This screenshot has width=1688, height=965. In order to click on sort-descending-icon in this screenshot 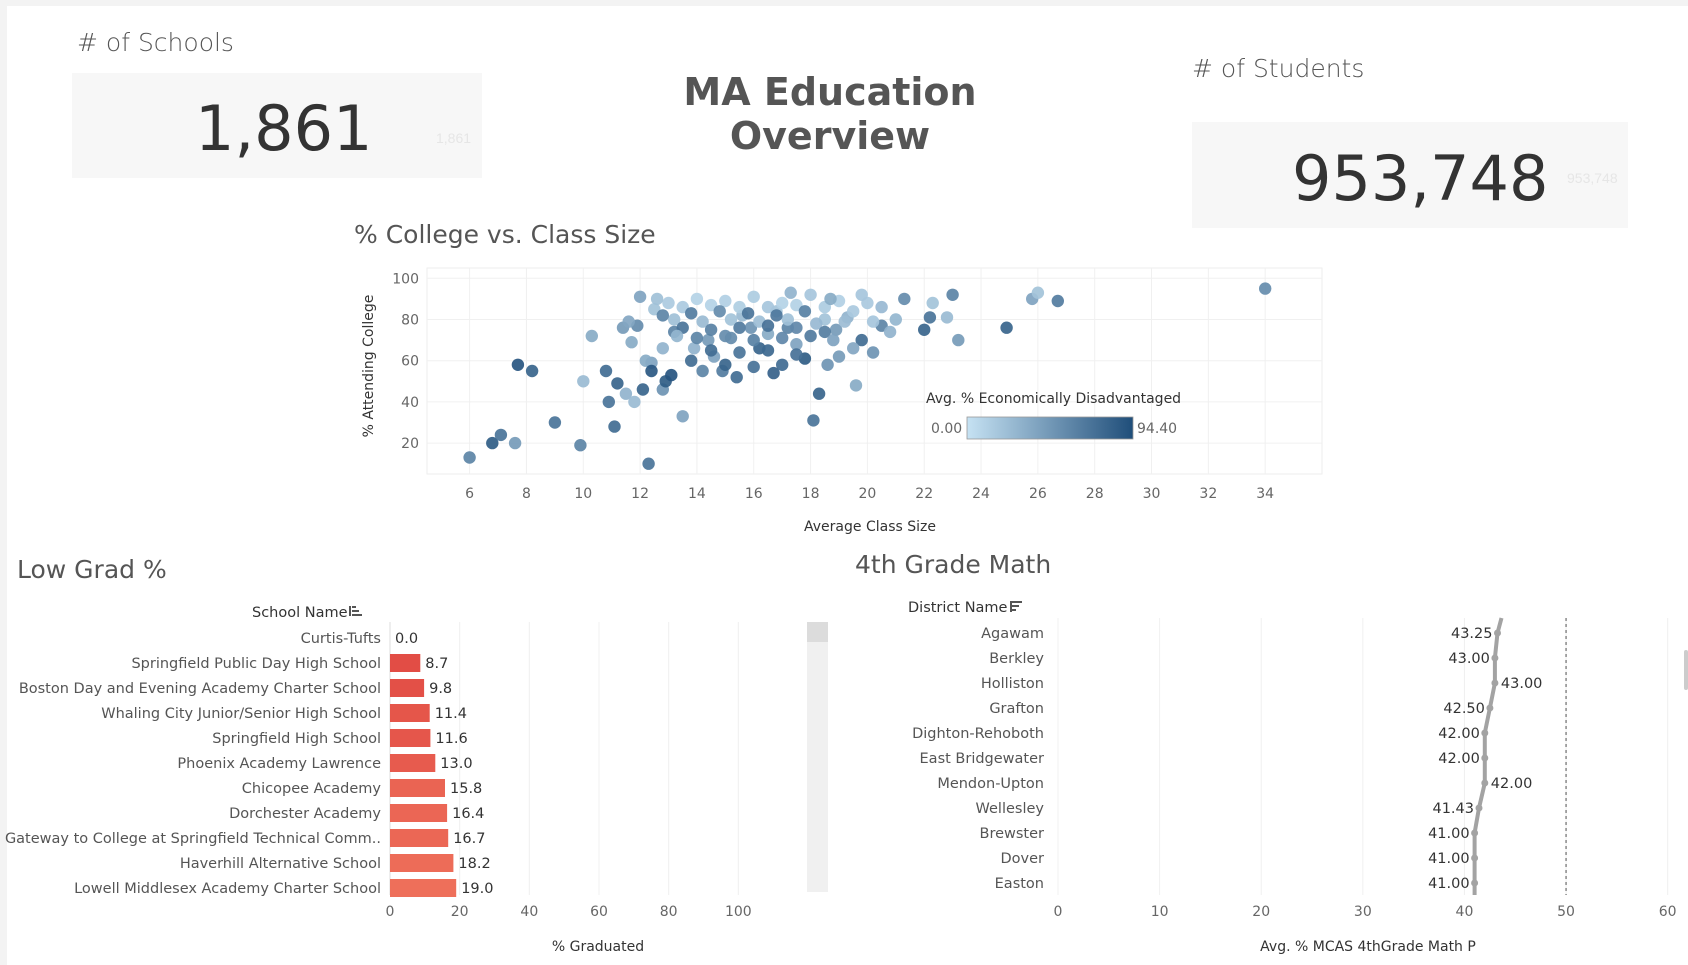, I will do `click(1016, 606)`.